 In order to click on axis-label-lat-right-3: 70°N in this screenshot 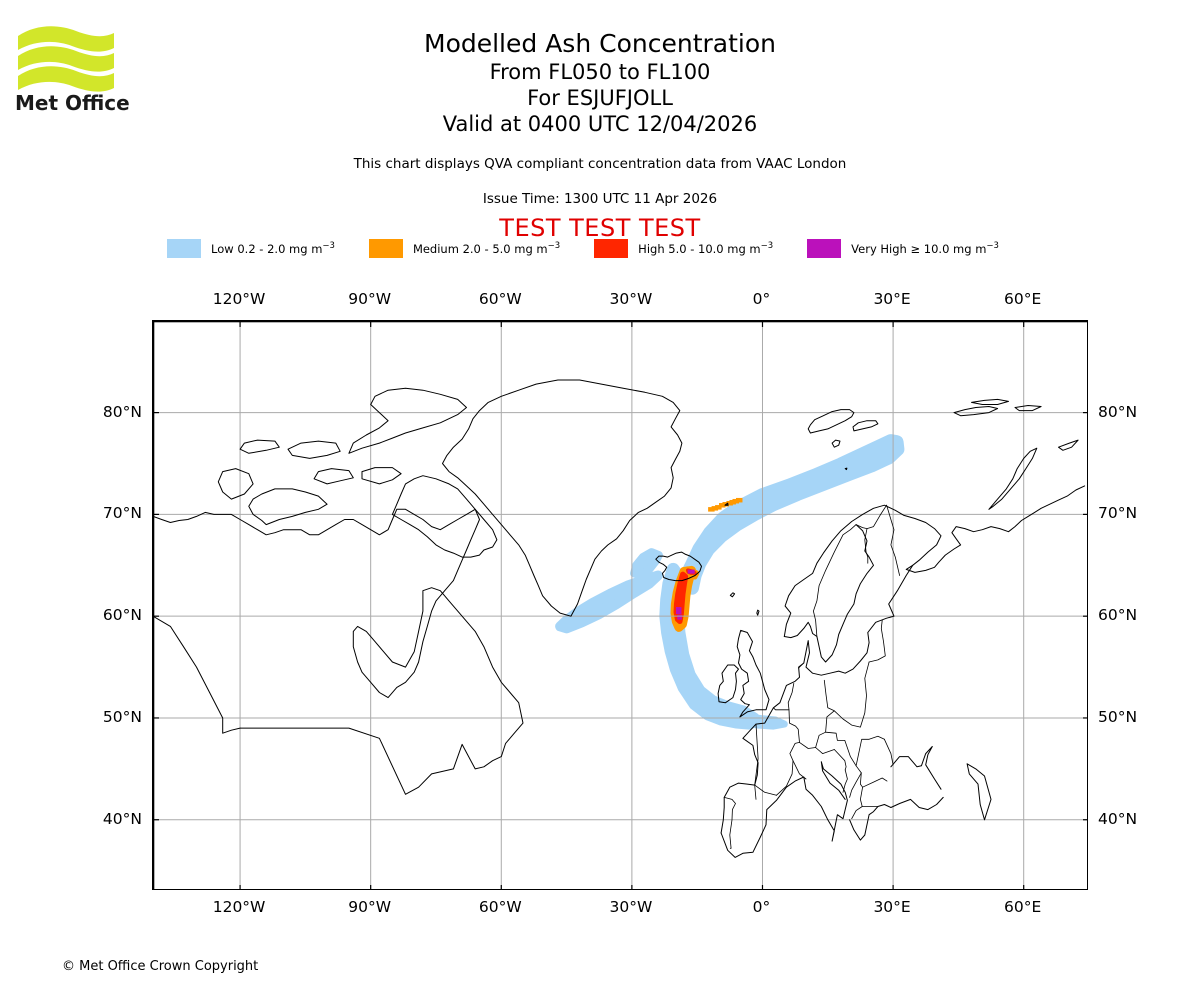, I will do `click(1118, 513)`.